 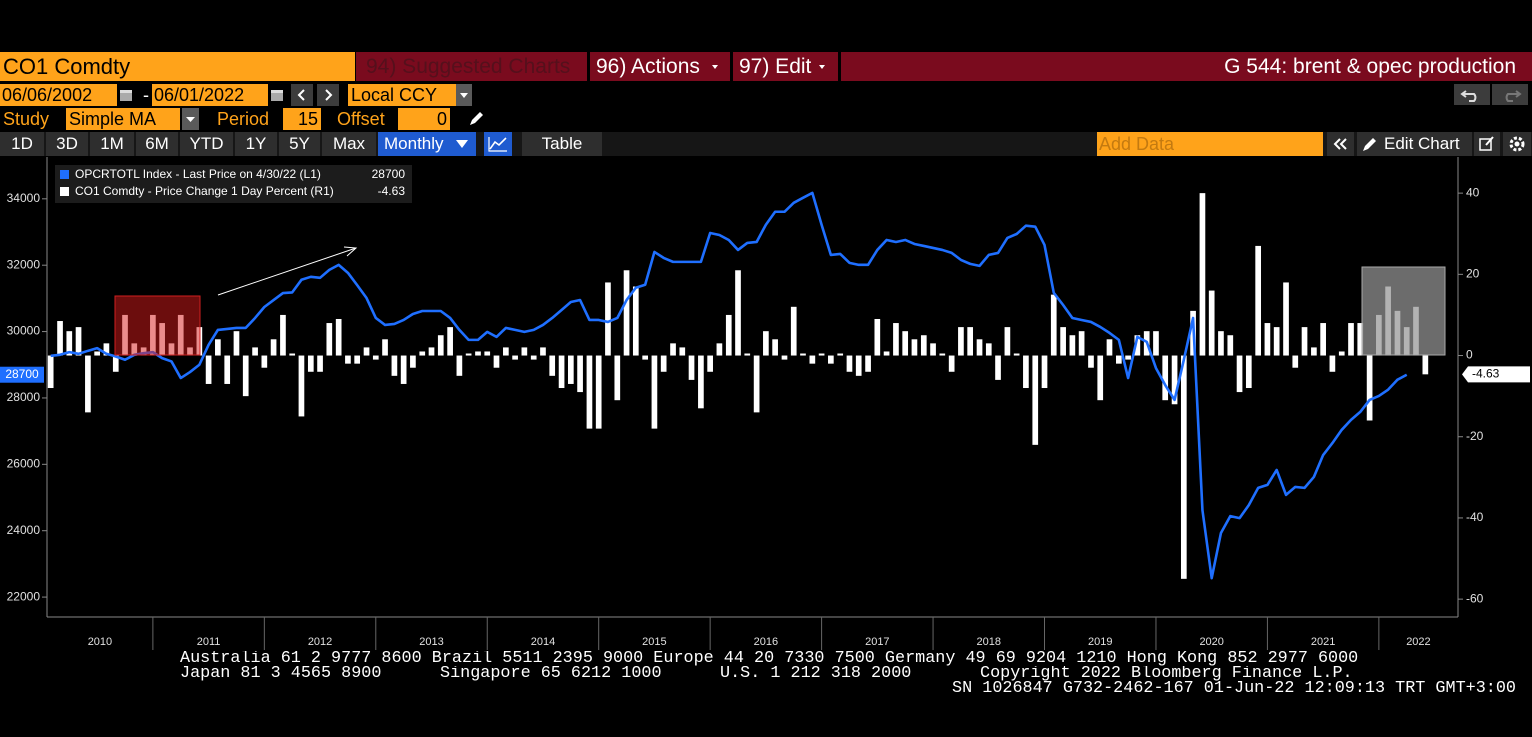 What do you see at coordinates (1487, 144) in the screenshot?
I see `annotate-button` at bounding box center [1487, 144].